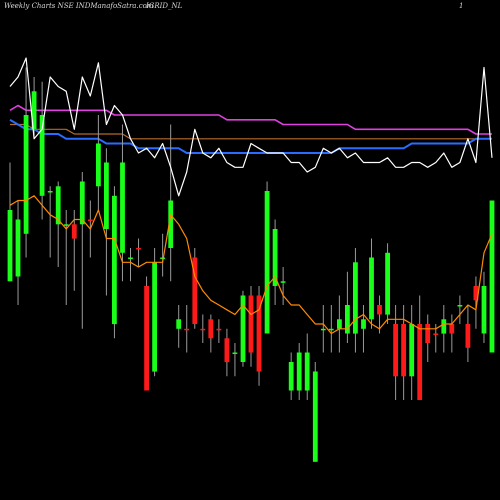  Describe the element at coordinates (164, 6) in the screenshot. I see `chart-header-symbol: IGRID_NL` at that location.